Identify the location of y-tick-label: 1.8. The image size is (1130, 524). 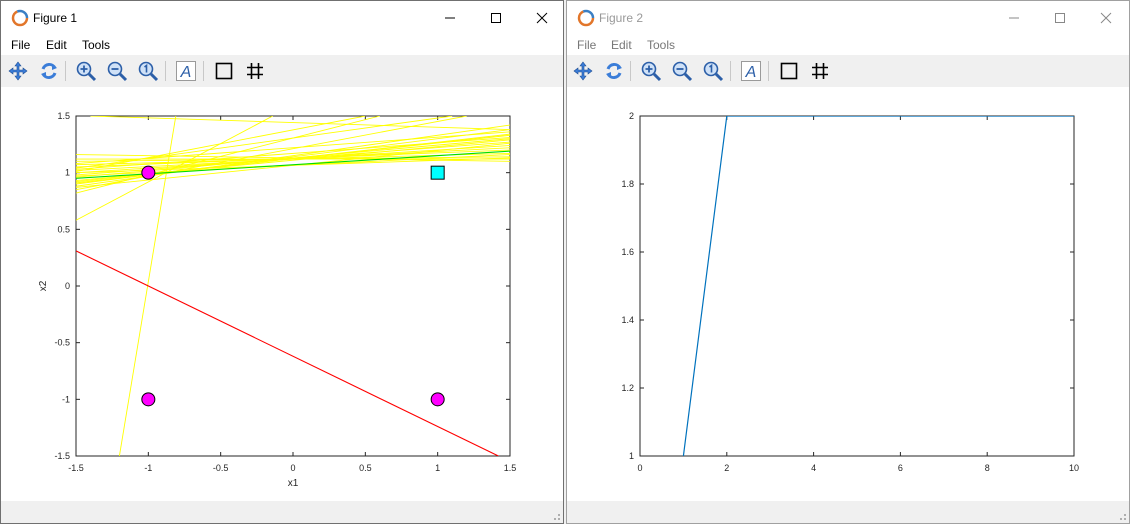
(627, 184).